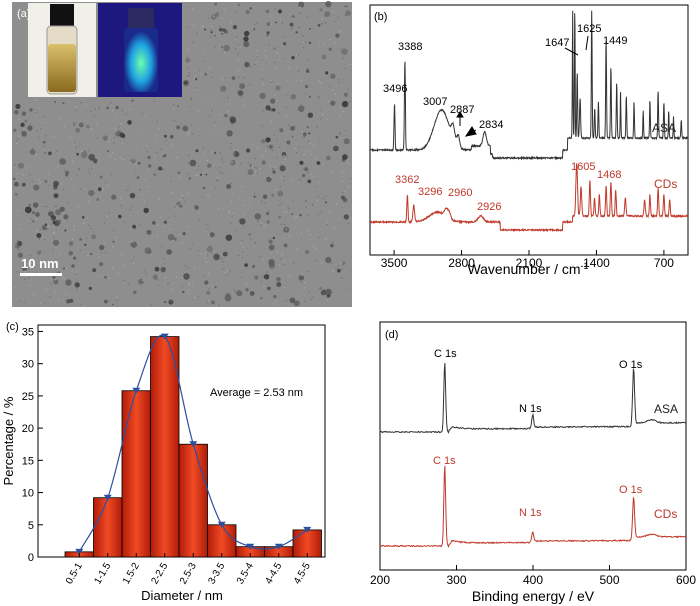 The image size is (700, 606). I want to click on distribution-fit-curve, so click(193, 443).